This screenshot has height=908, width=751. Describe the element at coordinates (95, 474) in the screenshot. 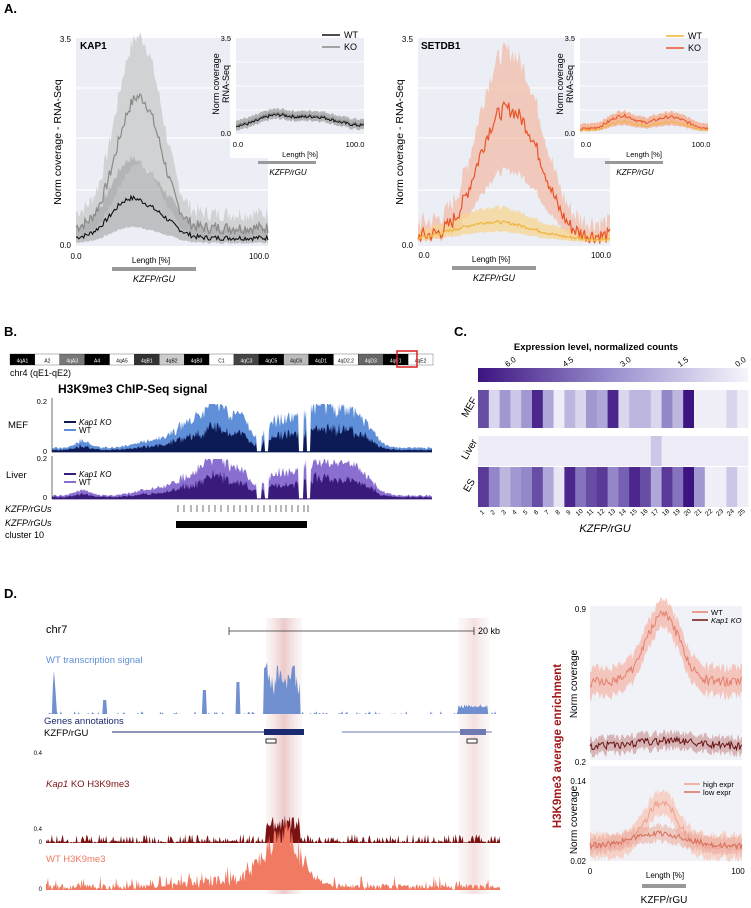

I see `liver-legend-ko: Kap1 KO` at that location.